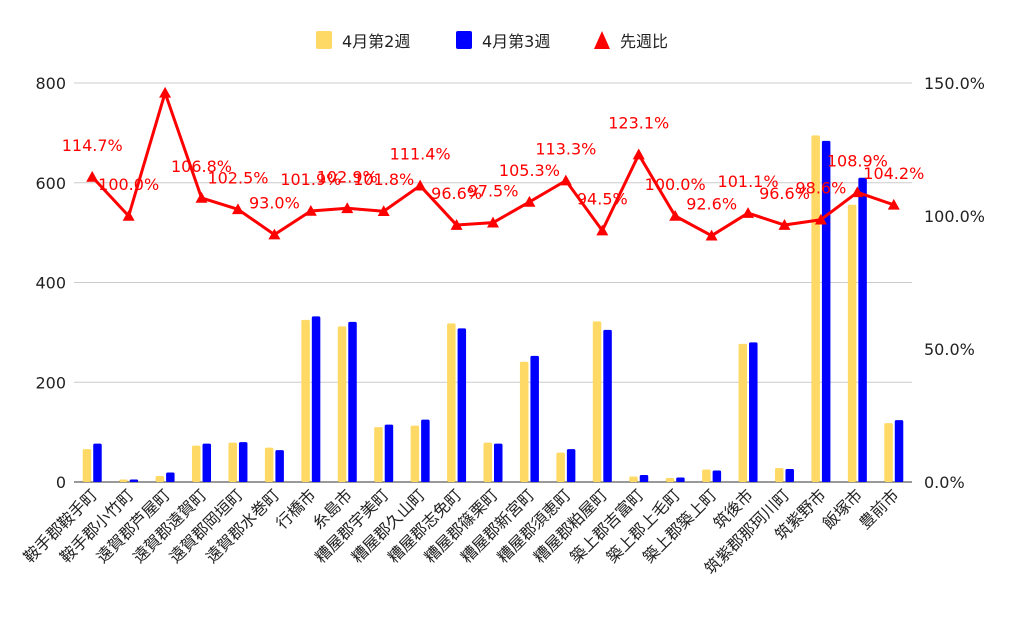 Image resolution: width=1024 pixels, height=637 pixels. I want to click on y-right-tick-label: 100.0%, so click(954, 216).